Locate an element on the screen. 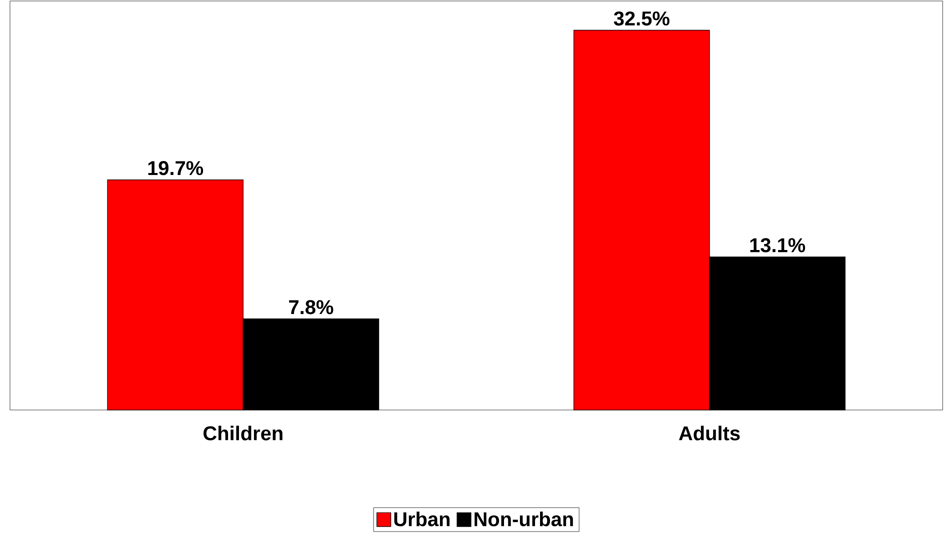 The width and height of the screenshot is (946, 545). data-label: 7.8% is located at coordinates (311, 307).